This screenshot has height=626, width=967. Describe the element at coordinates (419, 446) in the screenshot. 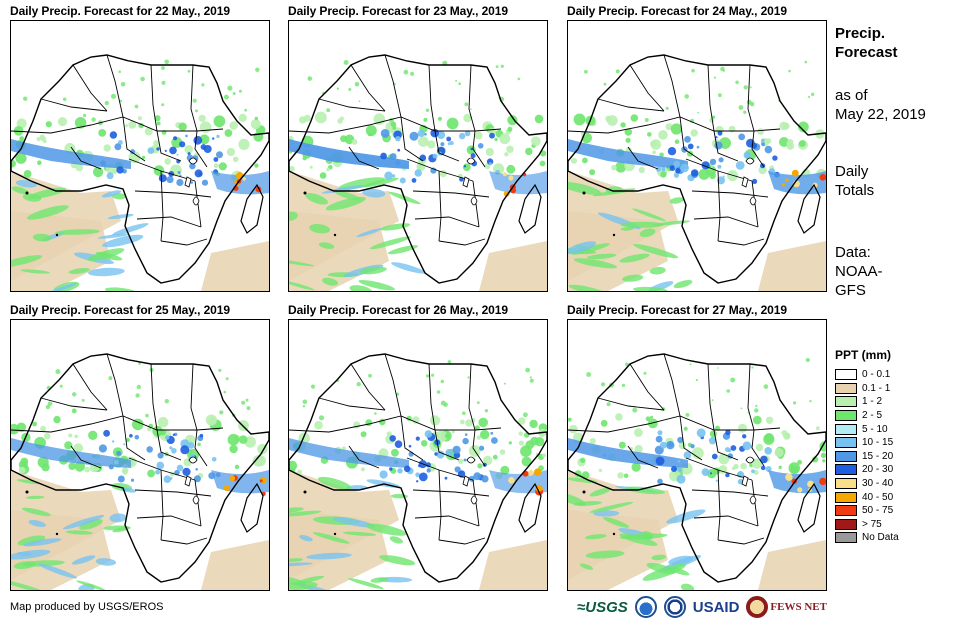

I see `forecast-panel-5: Daily Precip. Forecast for 26 May., 2019` at that location.